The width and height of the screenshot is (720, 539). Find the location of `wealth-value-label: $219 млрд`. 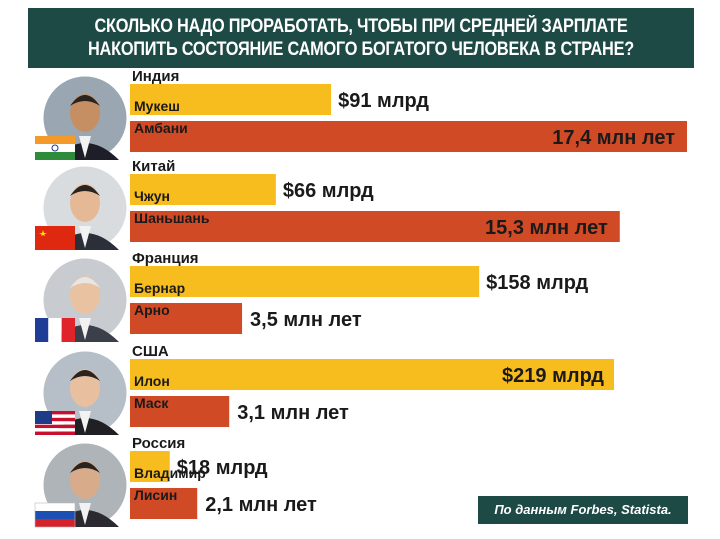

wealth-value-label: $219 млрд is located at coordinates (553, 376).